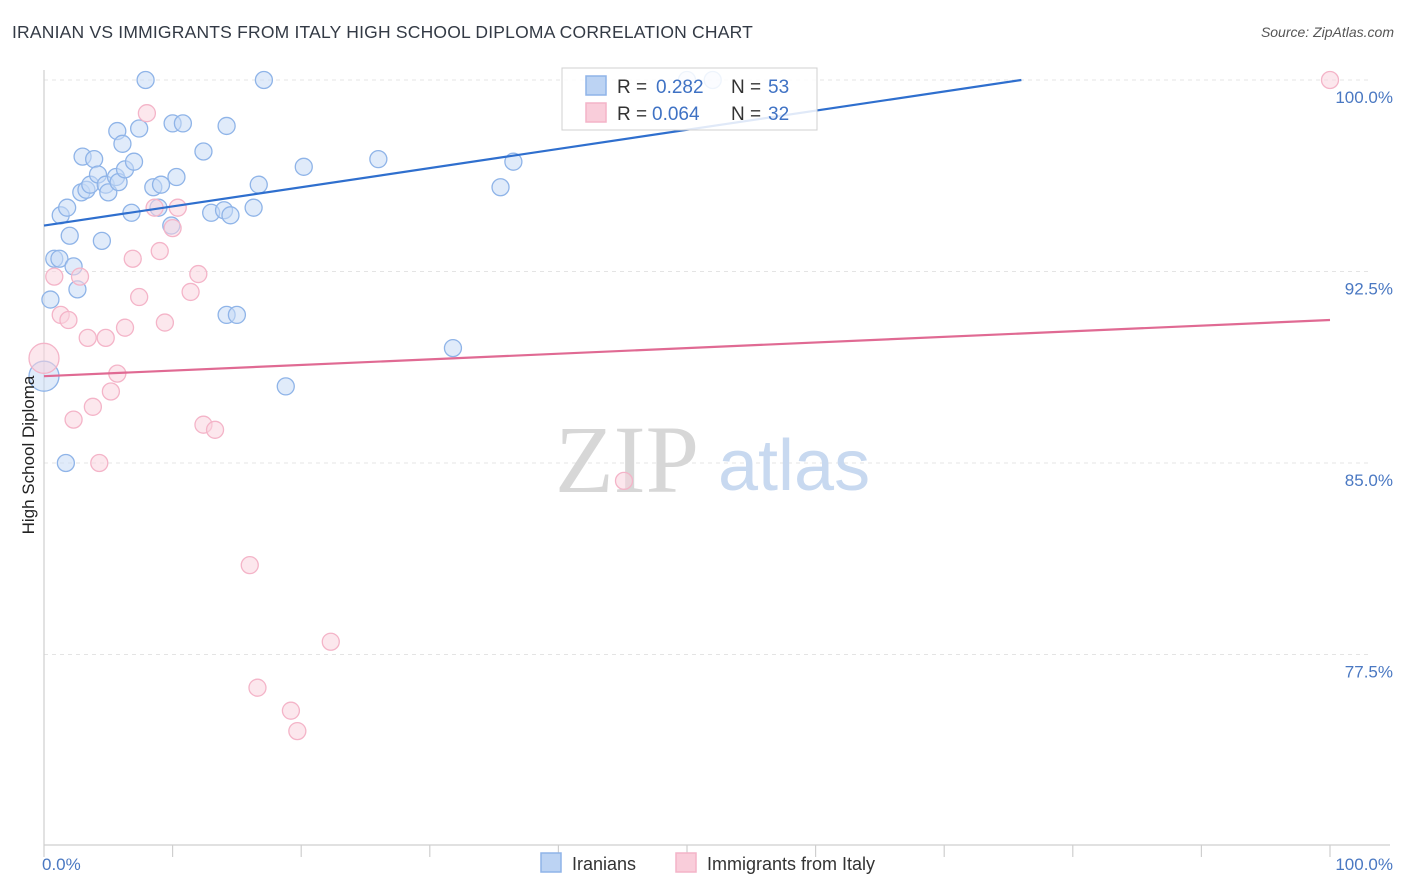 The image size is (1406, 892). I want to click on series-legend: Iranians Immigrants from Italy, so click(707, 863).